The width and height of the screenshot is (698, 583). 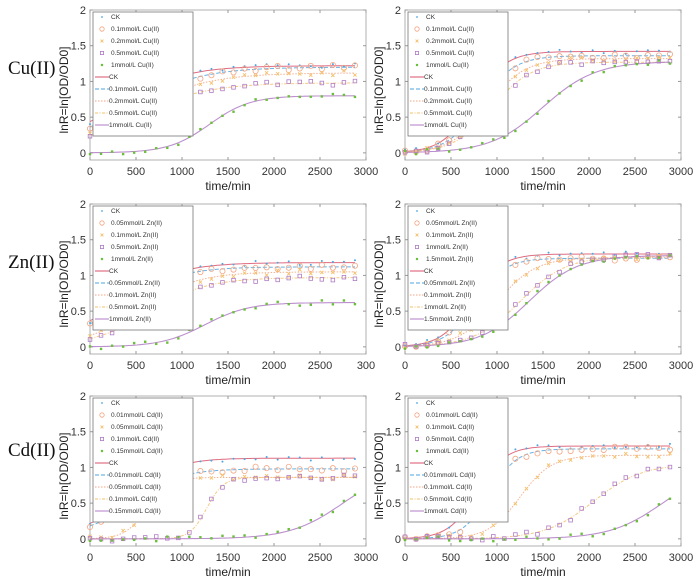 What do you see at coordinates (102, 259) in the screenshot?
I see `legend-marker-filled` at bounding box center [102, 259].